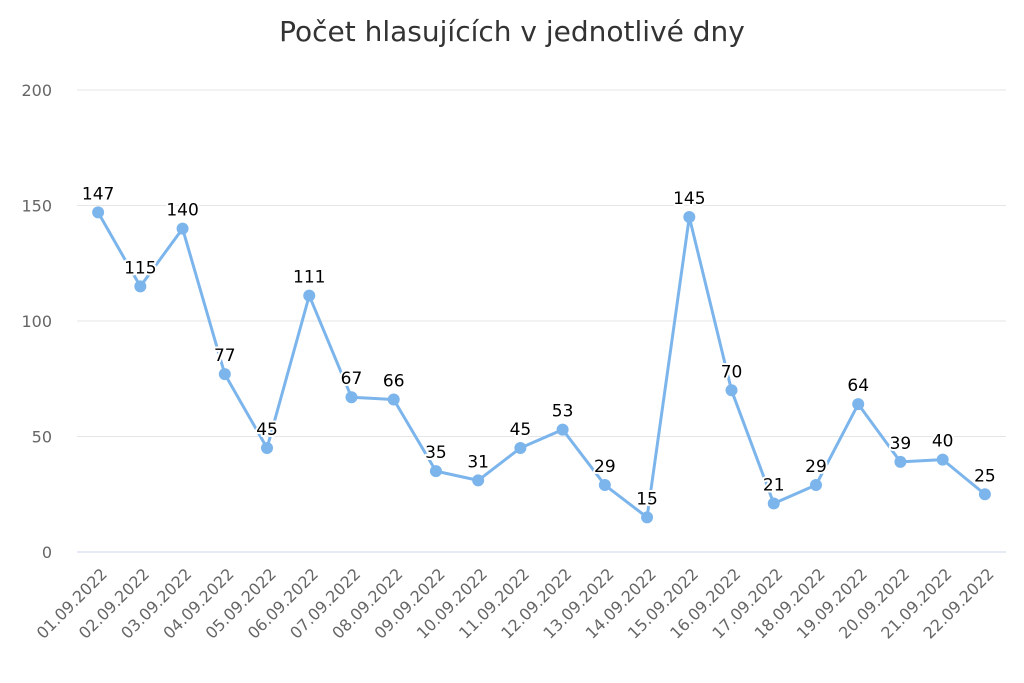 The image size is (1024, 683). I want to click on data-label: 115, so click(140, 268).